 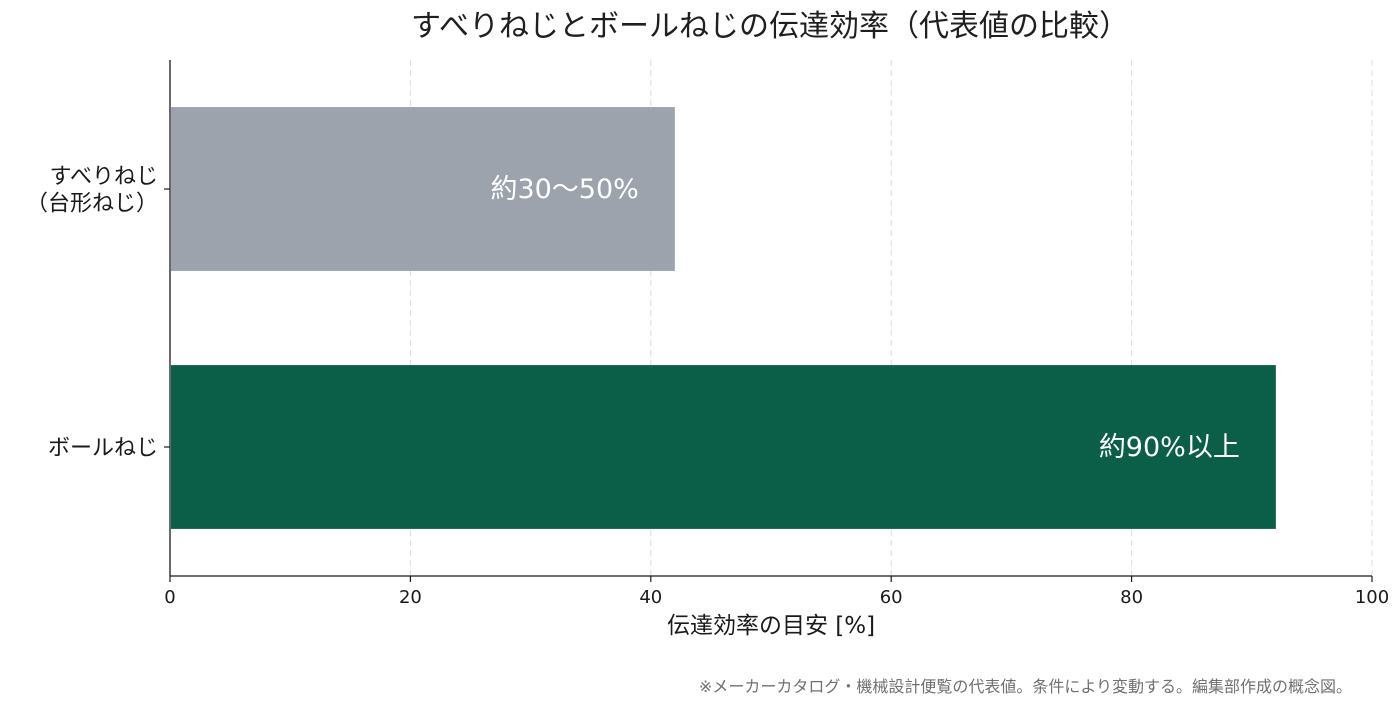 What do you see at coordinates (104, 177) in the screenshot?
I see `category-label-0-0: すべりねじ` at bounding box center [104, 177].